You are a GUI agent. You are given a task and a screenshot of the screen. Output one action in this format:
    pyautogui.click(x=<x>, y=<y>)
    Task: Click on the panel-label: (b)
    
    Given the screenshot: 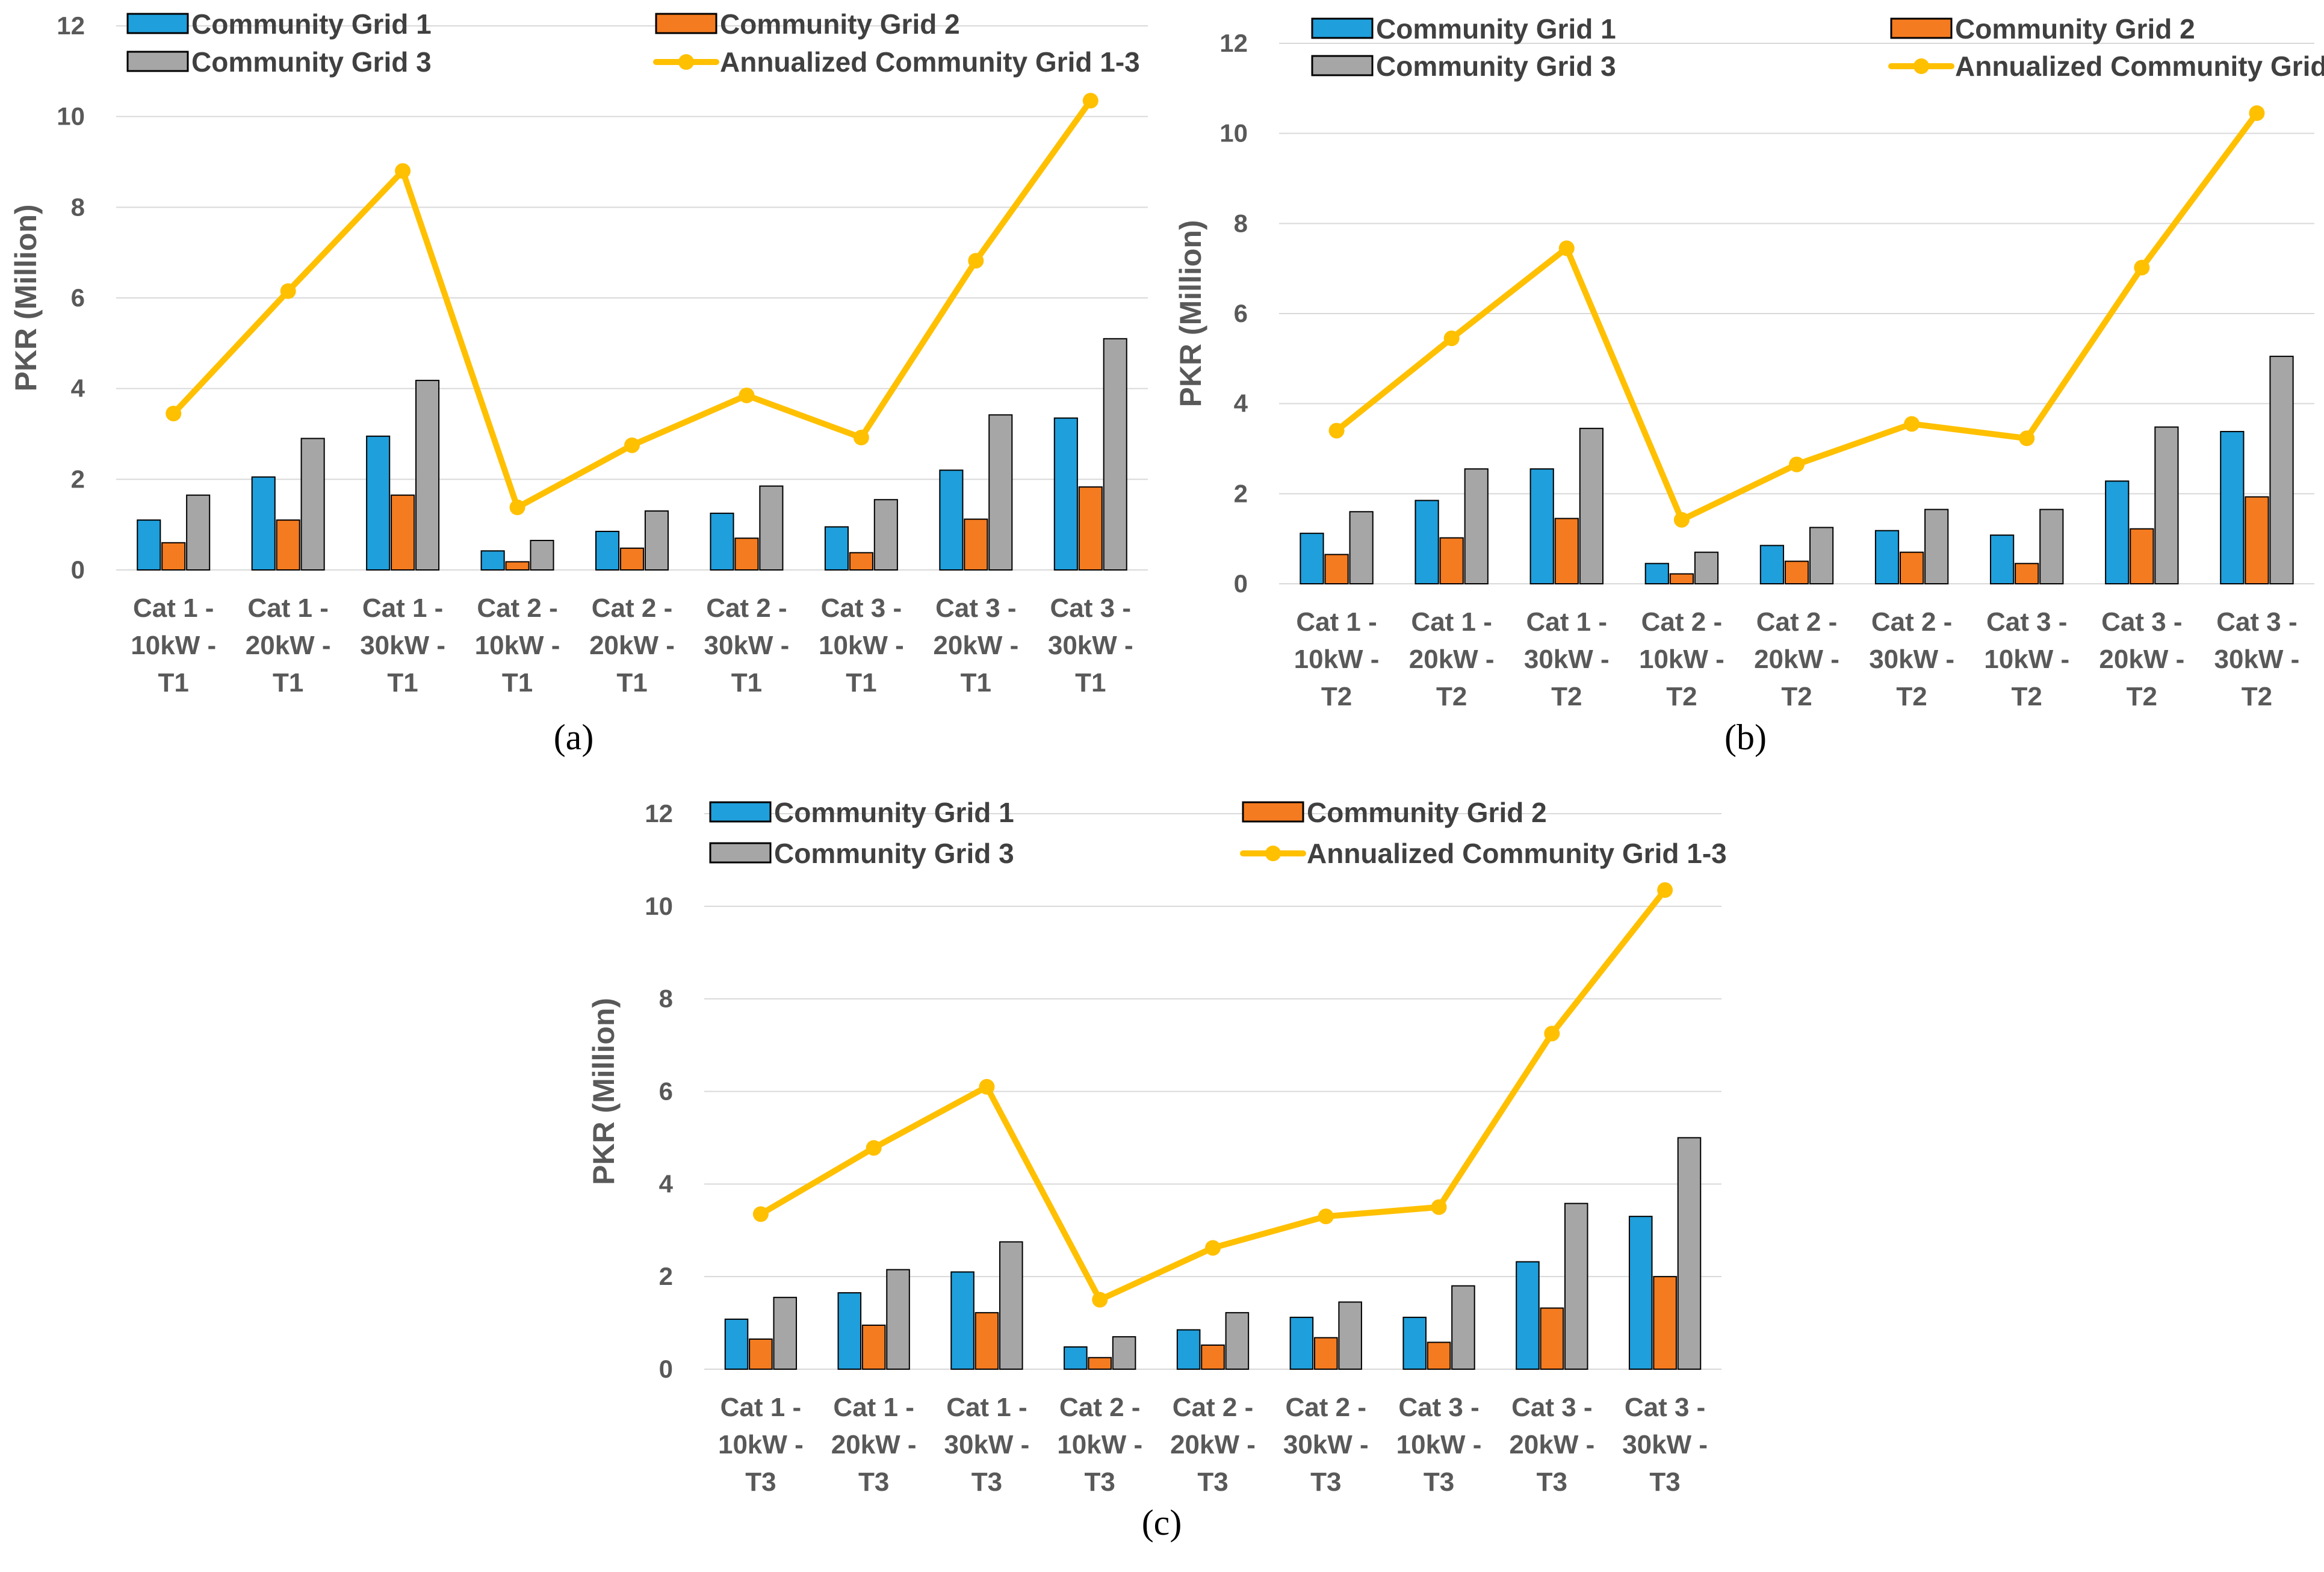 What is the action you would take?
    pyautogui.click(x=1745, y=737)
    